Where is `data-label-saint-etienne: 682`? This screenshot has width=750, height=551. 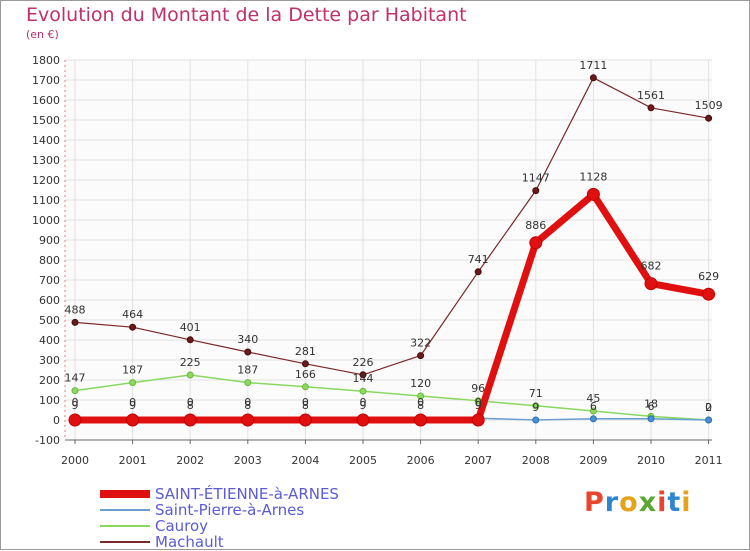 data-label-saint-etienne: 682 is located at coordinates (651, 266).